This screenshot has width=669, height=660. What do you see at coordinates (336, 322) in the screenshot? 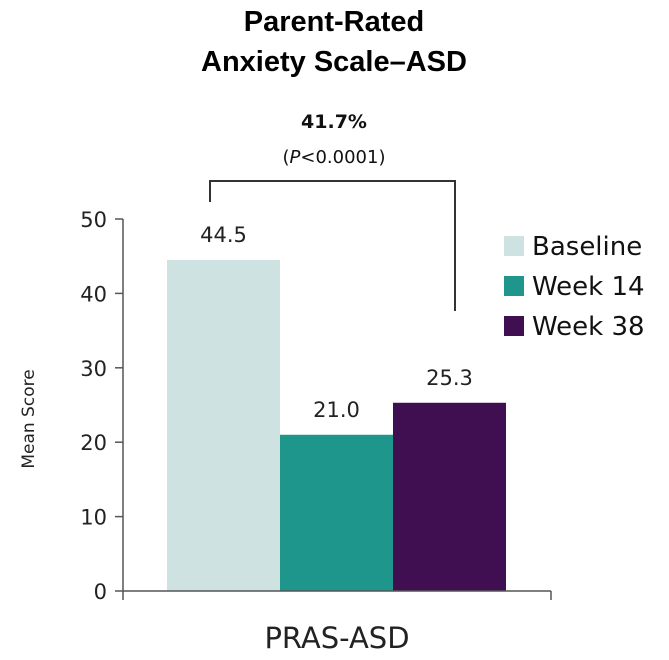
I see `bar-value-labels: 44.5 21.0 25.3` at bounding box center [336, 322].